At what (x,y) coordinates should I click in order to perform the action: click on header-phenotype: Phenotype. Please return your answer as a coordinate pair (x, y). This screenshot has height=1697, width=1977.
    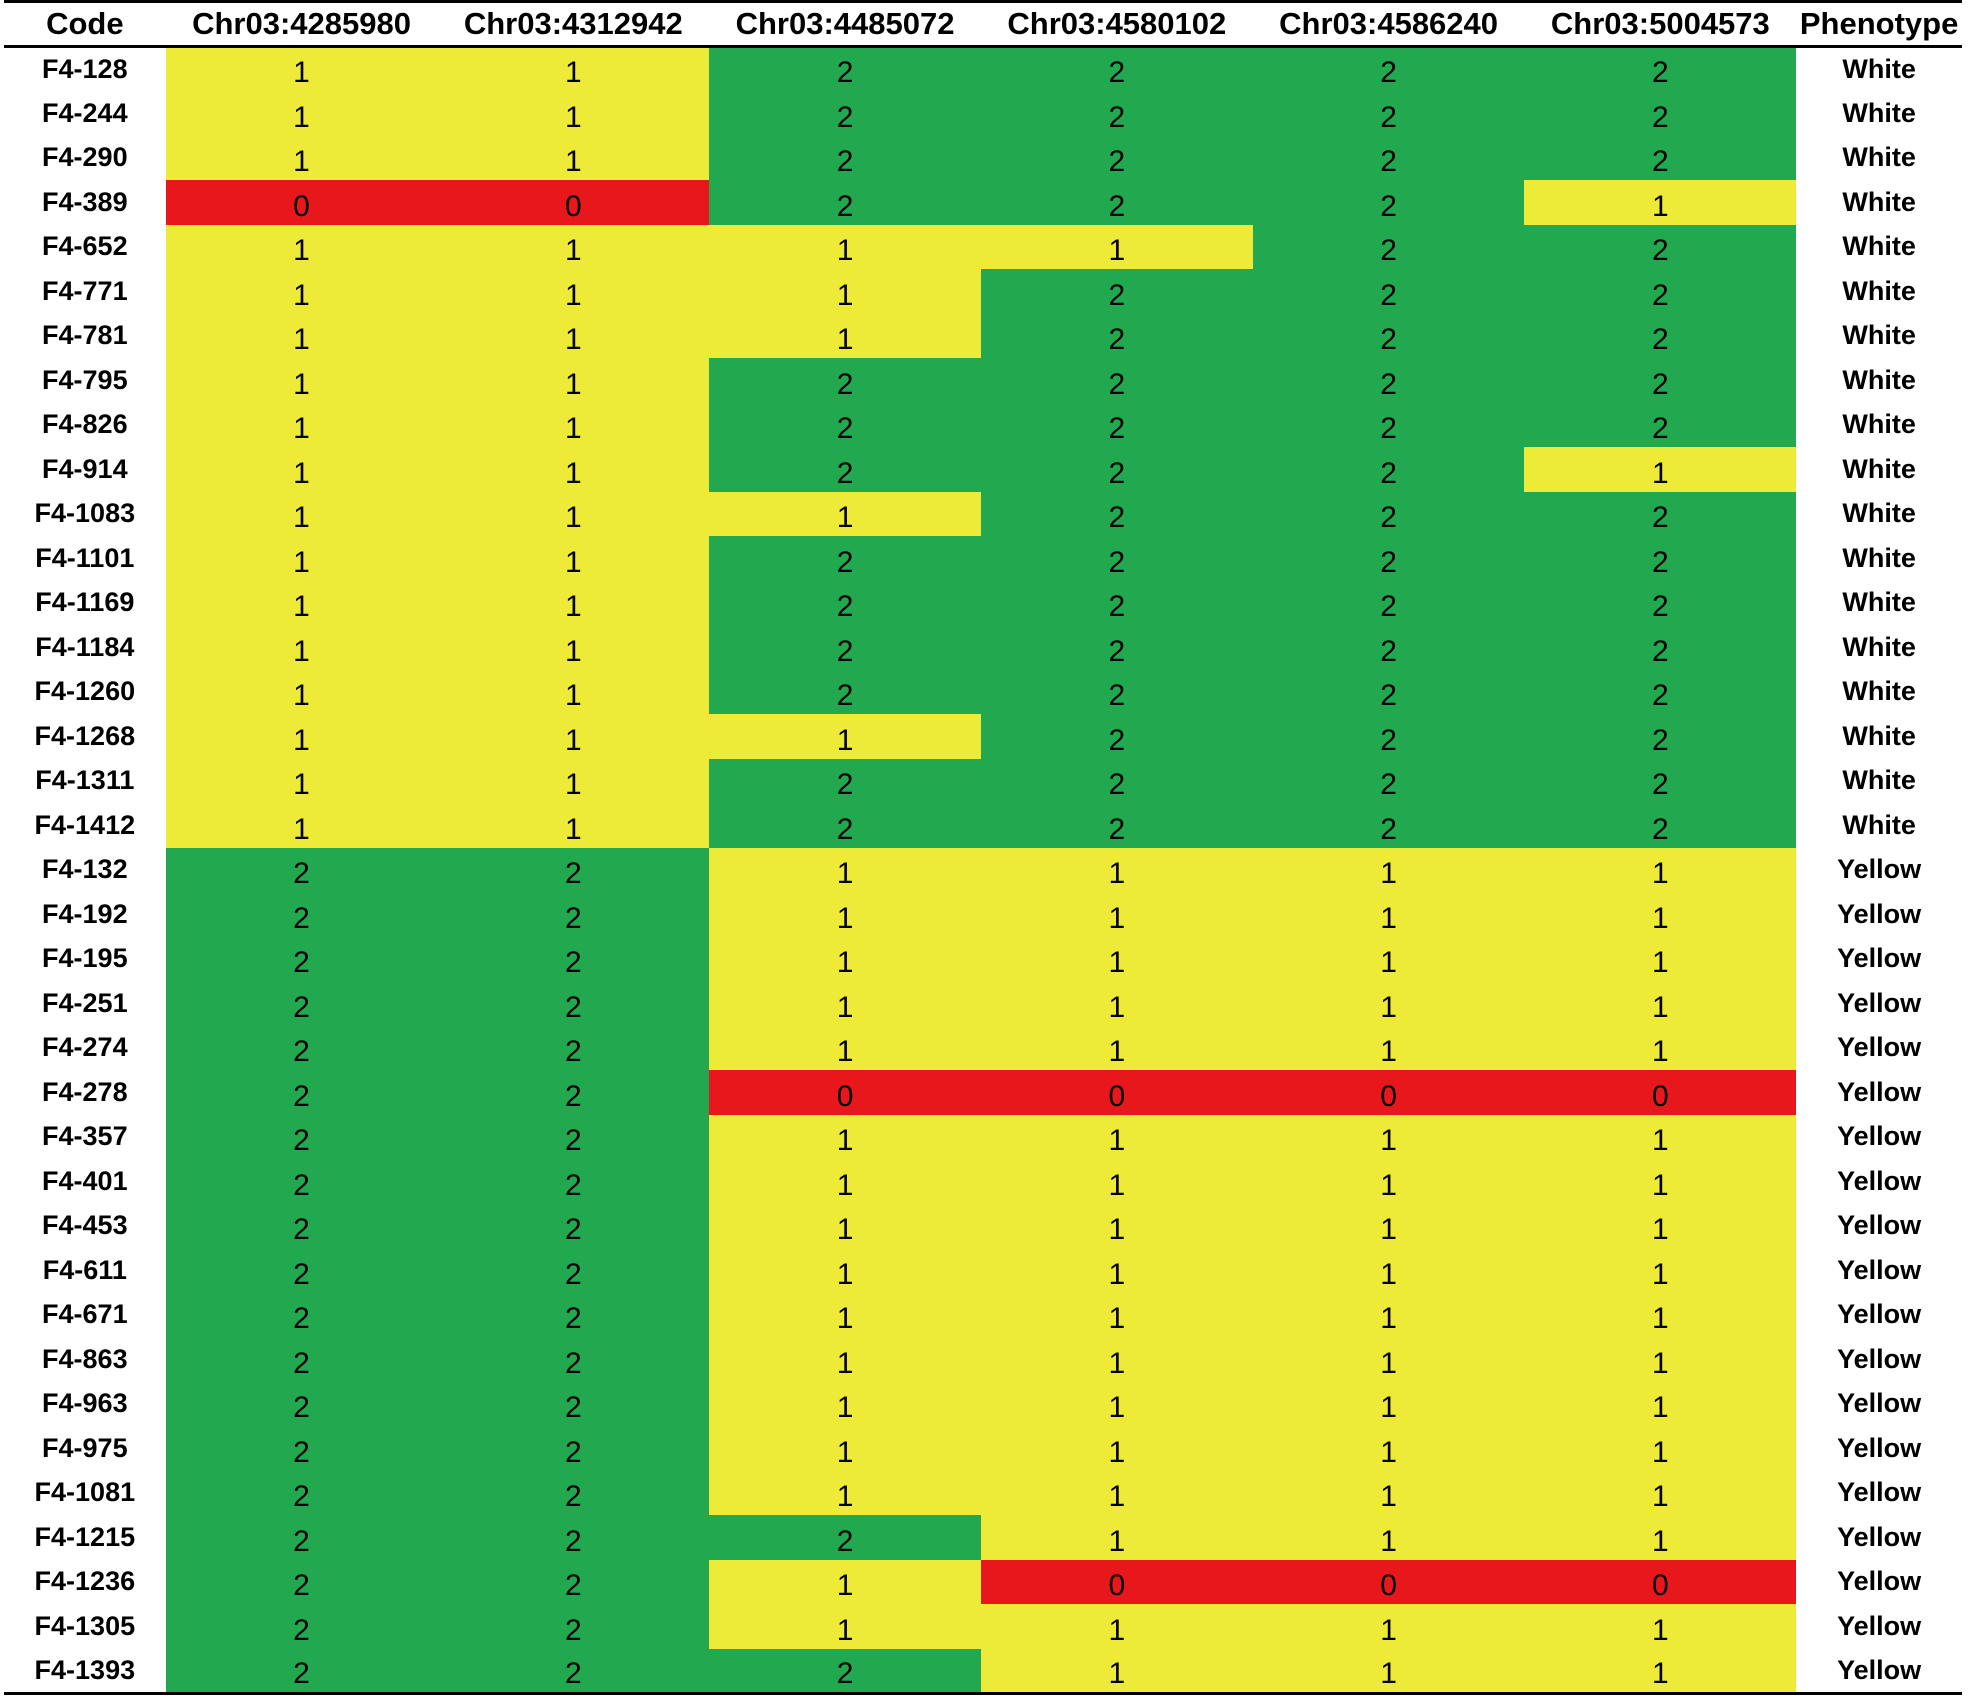
    Looking at the image, I should click on (1879, 24).